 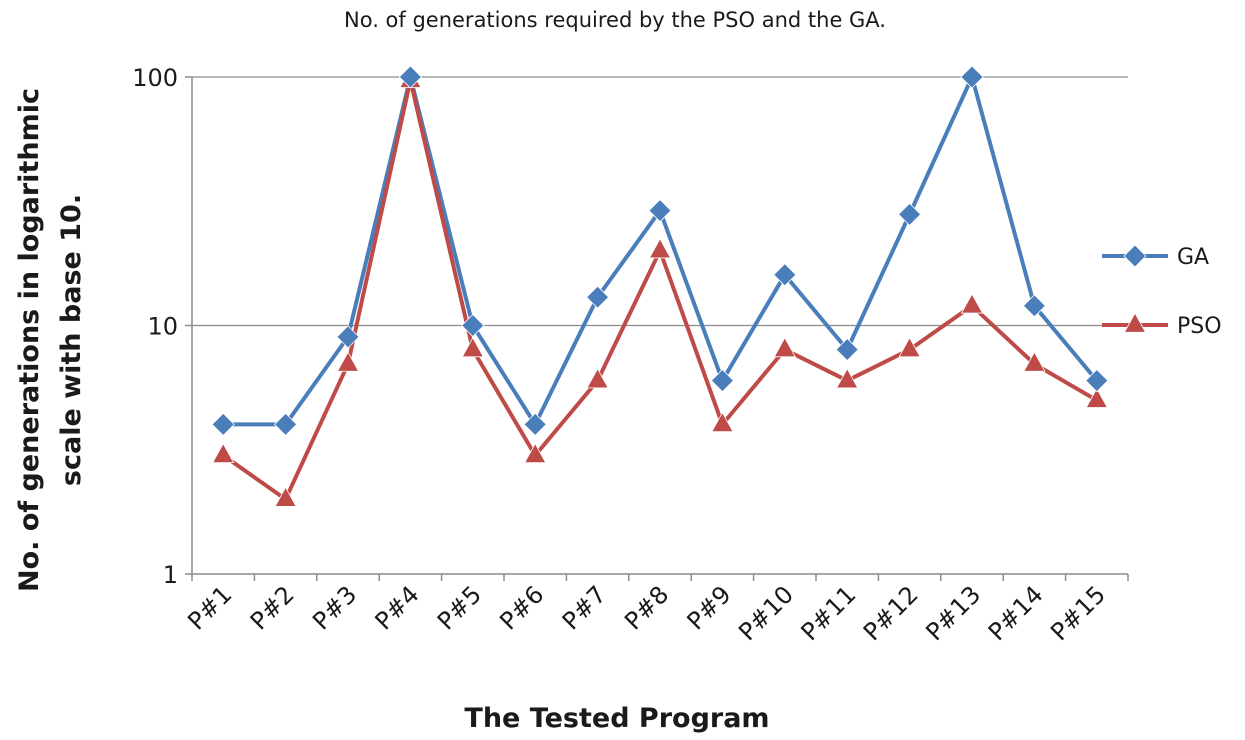 I want to click on y-axis-title-line-2: scale with base 10., so click(x=71, y=340).